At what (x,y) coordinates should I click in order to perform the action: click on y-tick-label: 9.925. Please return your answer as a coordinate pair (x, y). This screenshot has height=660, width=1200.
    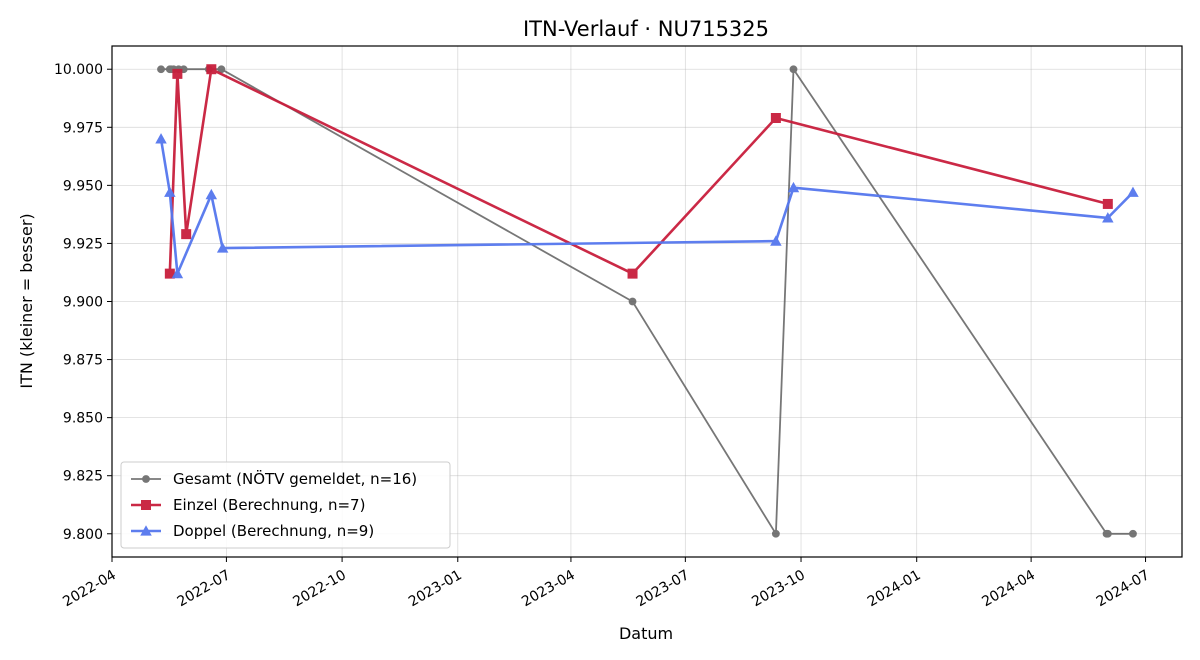
    Looking at the image, I should click on (83, 244).